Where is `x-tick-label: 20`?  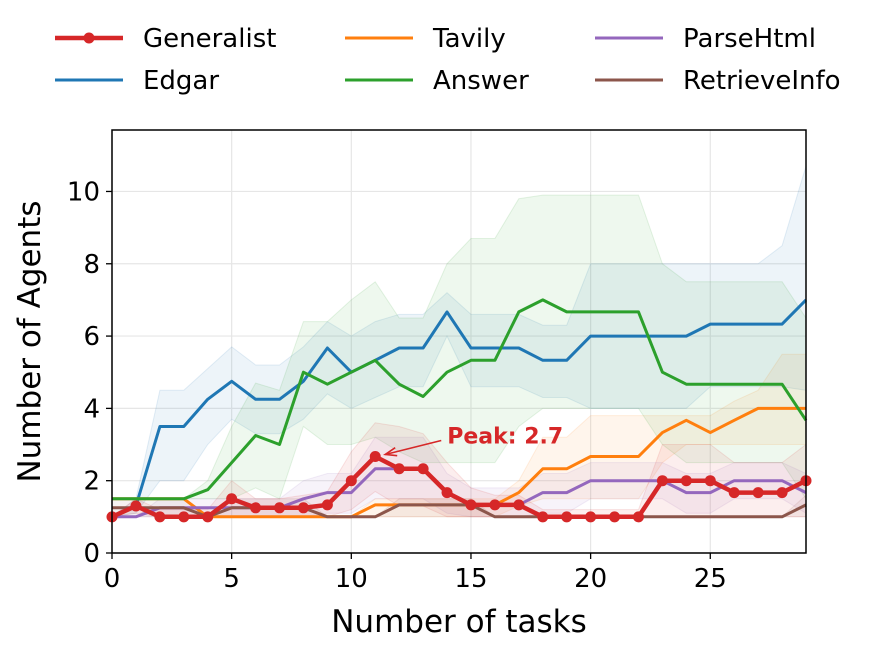
x-tick-label: 20 is located at coordinates (590, 579).